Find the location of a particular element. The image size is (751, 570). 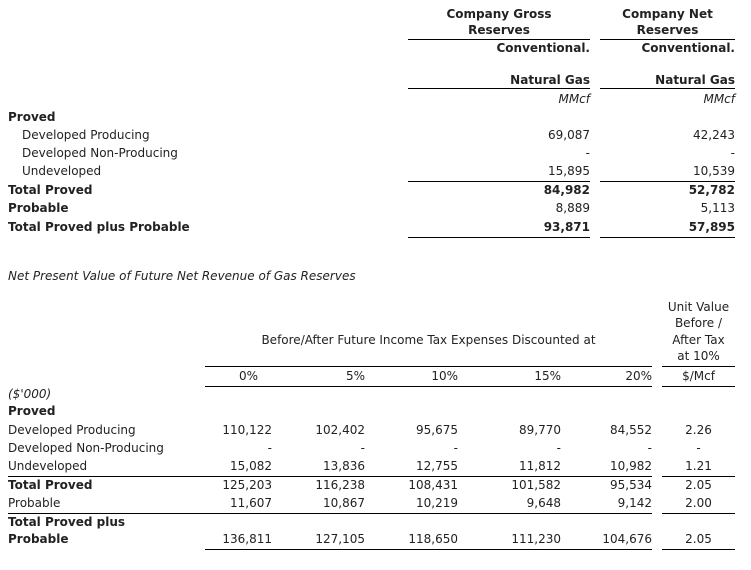

cell-value: 11,812 is located at coordinates (540, 466).